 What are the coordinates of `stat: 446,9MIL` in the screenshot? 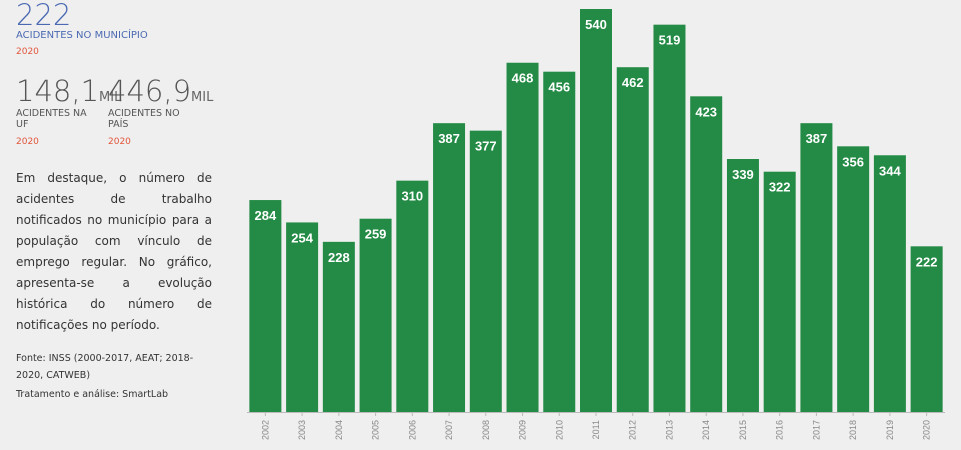 It's located at (160, 91).